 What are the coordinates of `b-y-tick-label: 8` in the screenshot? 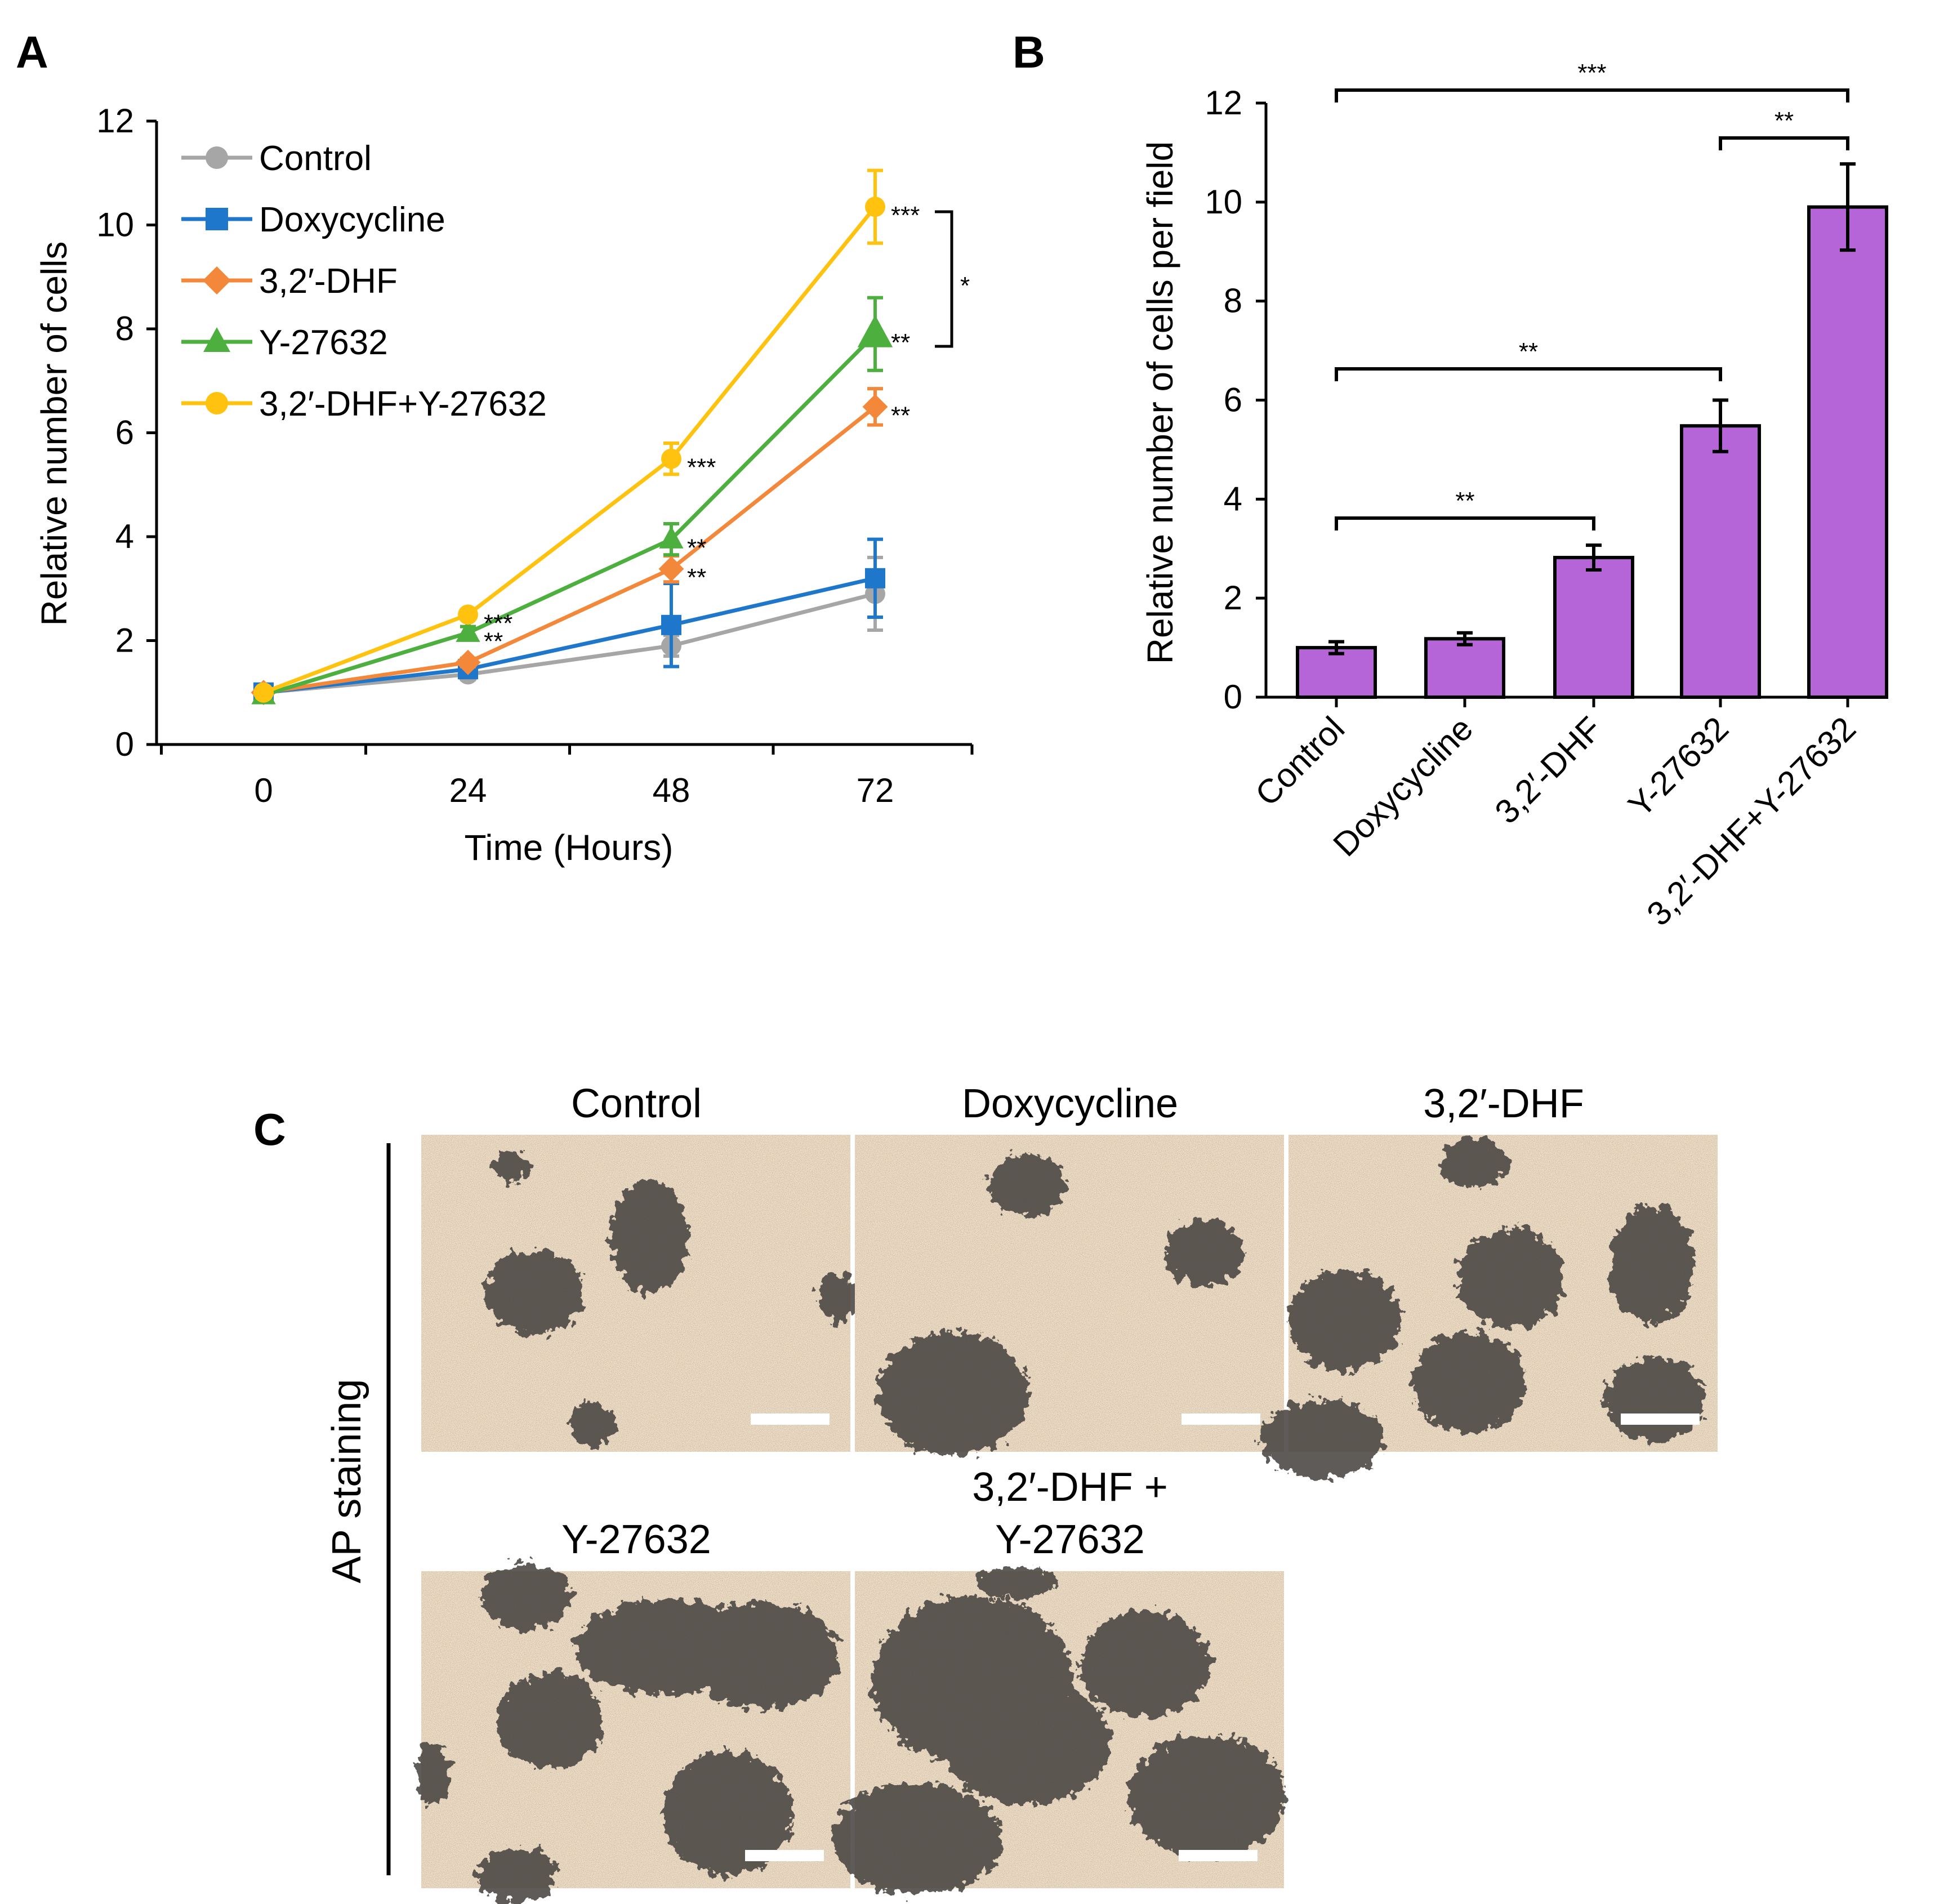 It's located at (1233, 301).